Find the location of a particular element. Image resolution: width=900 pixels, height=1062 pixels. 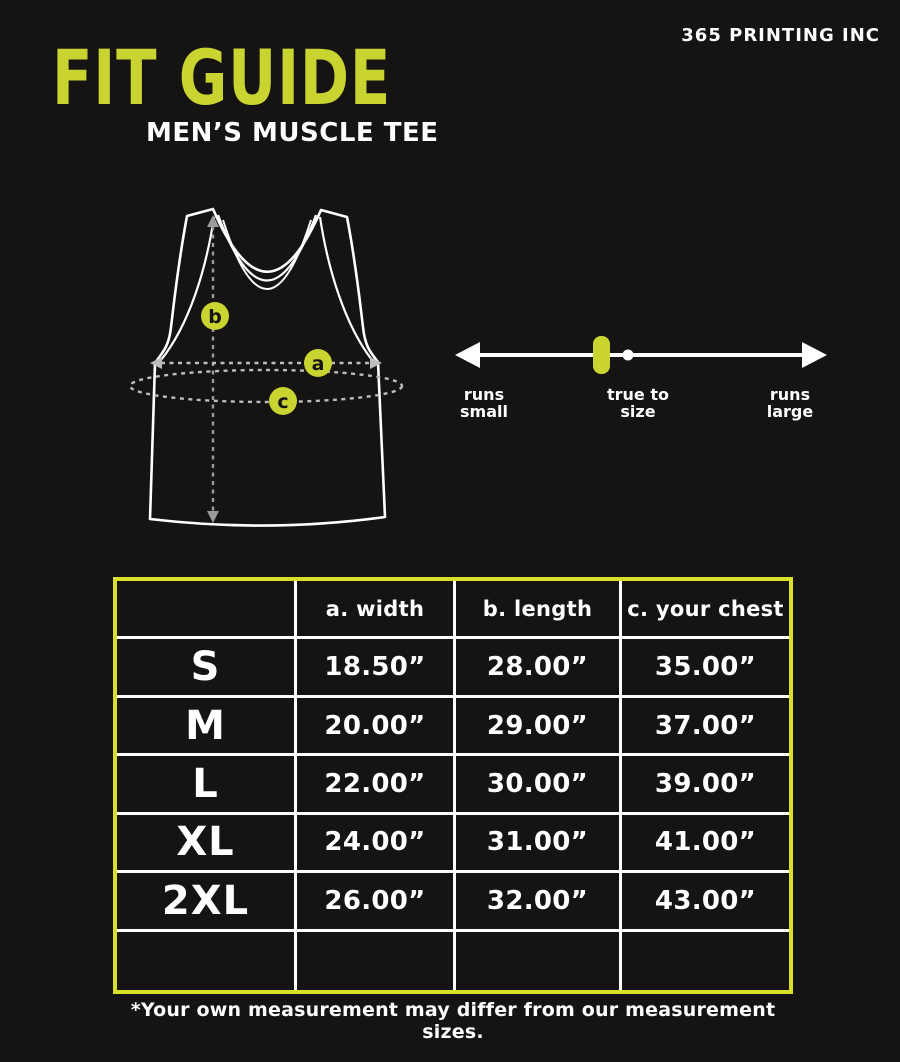

collar-inner-line is located at coordinates (267, 248).